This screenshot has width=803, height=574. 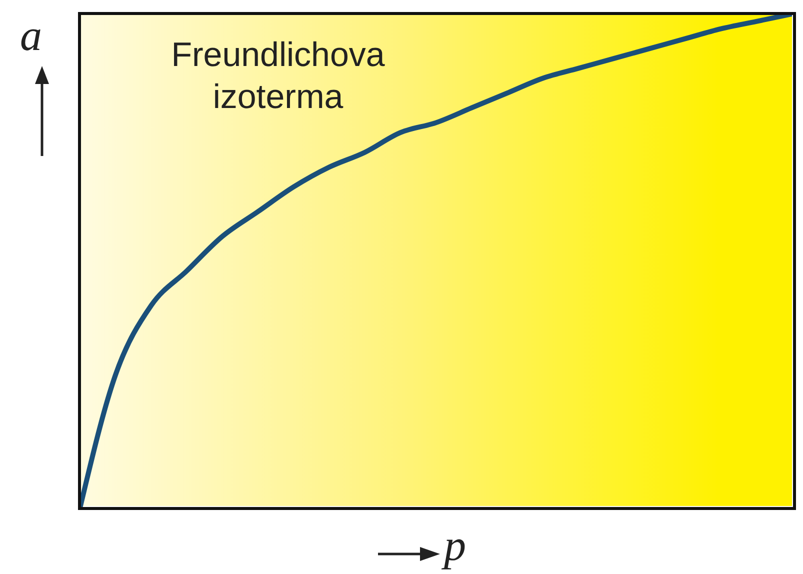 I want to click on text: Freundlichova izoterma, so click(x=278, y=76).